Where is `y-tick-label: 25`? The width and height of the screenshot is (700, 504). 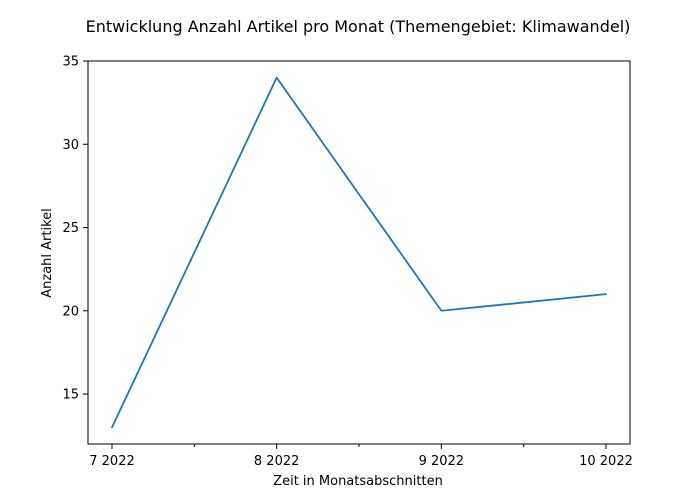 y-tick-label: 25 is located at coordinates (70, 228).